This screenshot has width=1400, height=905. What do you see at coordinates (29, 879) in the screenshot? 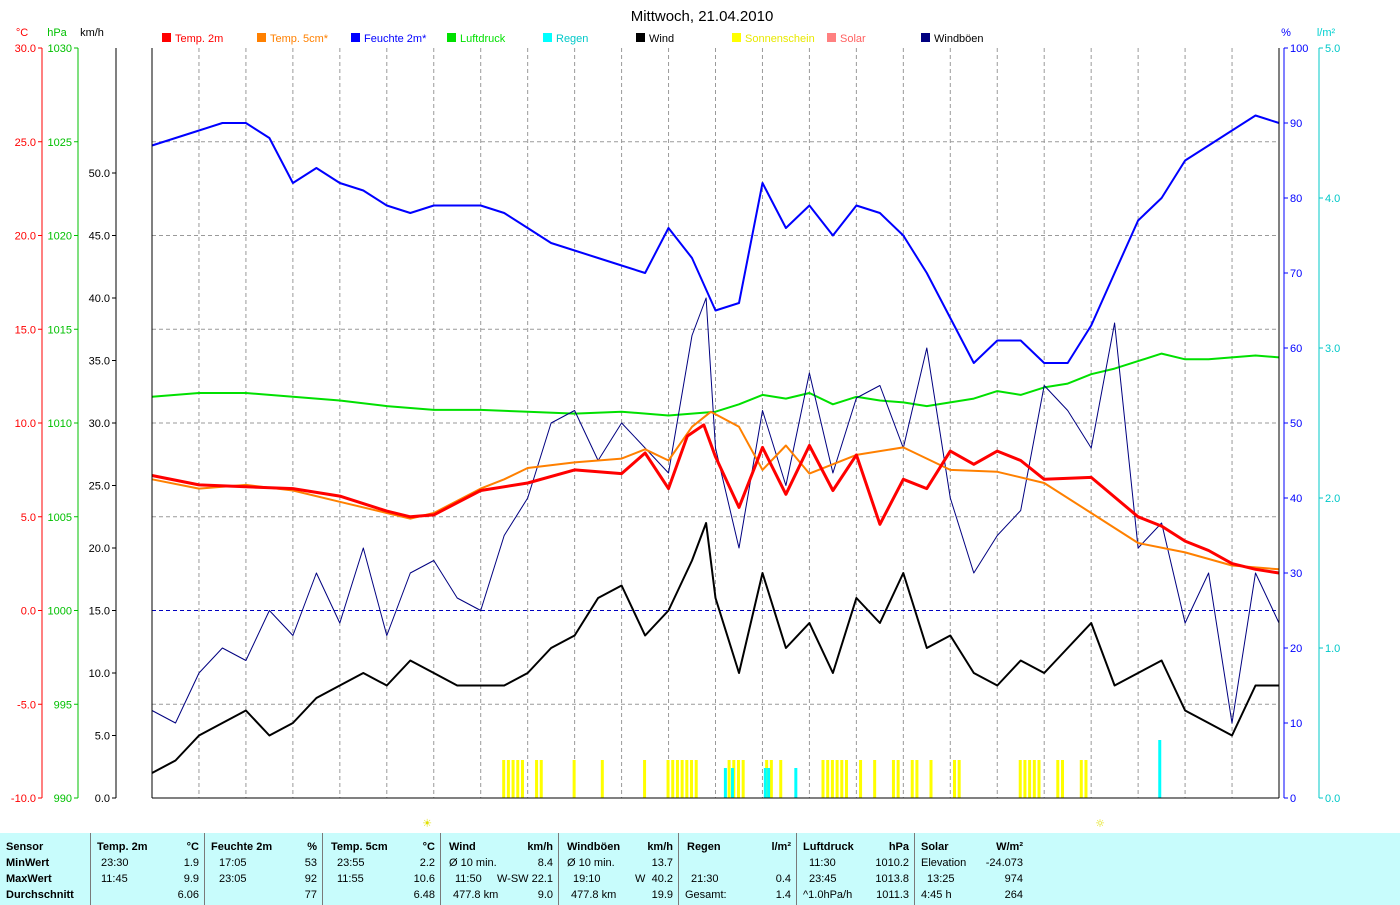
I see `stats-row-max: MaxWert` at bounding box center [29, 879].